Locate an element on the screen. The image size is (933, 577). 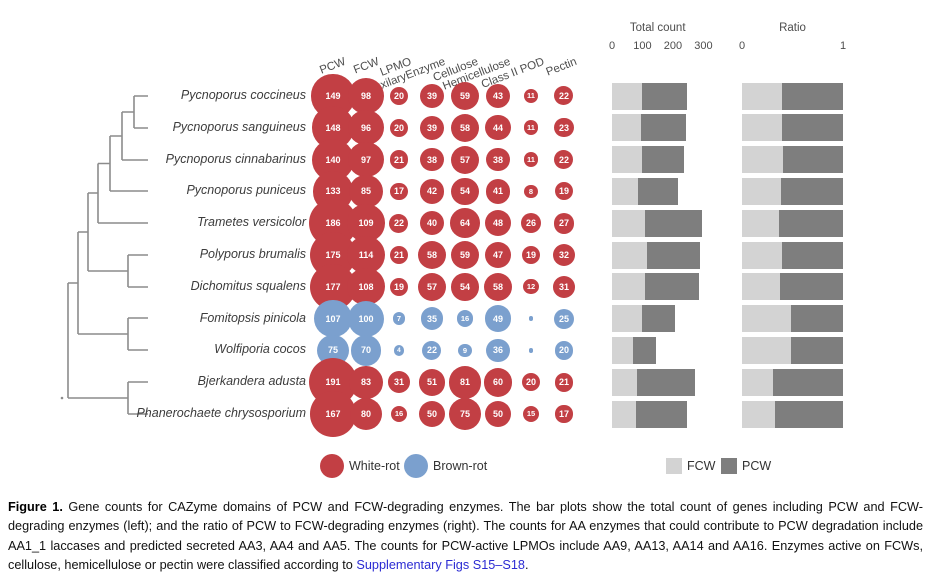
bubble: 42 is located at coordinates (432, 191).